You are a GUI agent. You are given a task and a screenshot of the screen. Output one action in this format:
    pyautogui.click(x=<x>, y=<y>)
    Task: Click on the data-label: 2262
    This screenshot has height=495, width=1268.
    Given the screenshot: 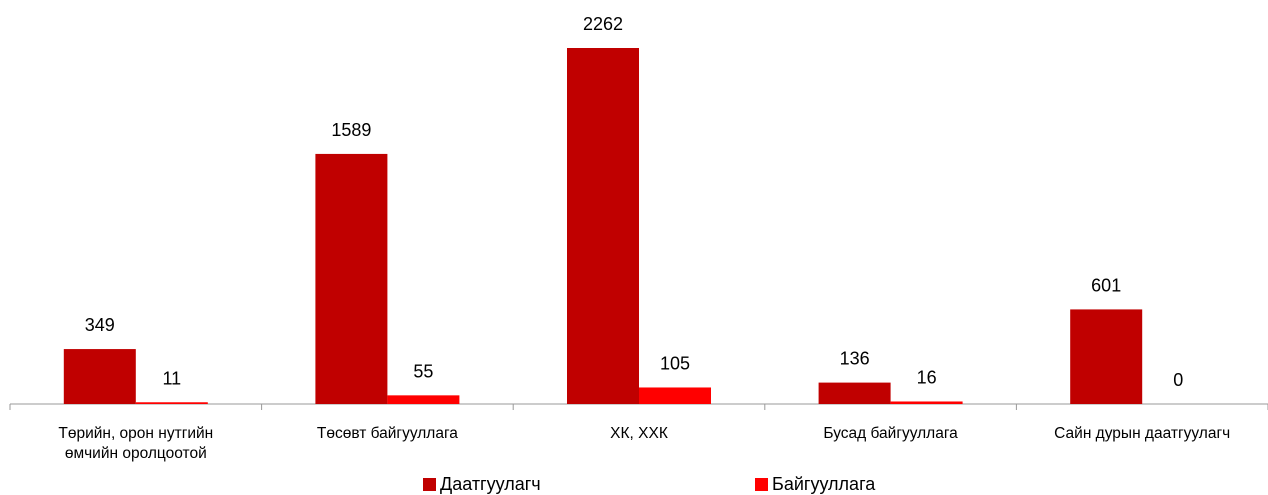 What is the action you would take?
    pyautogui.click(x=603, y=24)
    